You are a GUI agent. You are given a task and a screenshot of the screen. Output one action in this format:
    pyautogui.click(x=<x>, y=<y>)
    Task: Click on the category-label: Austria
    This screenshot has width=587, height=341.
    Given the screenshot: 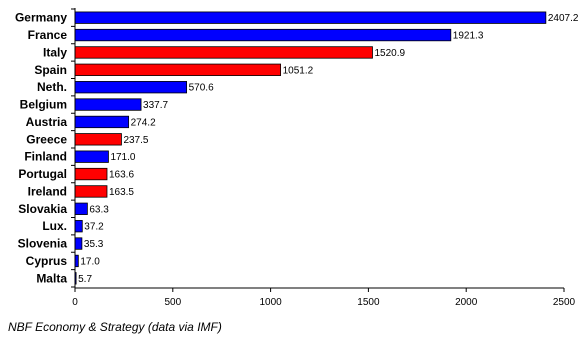 What is the action you would take?
    pyautogui.click(x=47, y=122)
    